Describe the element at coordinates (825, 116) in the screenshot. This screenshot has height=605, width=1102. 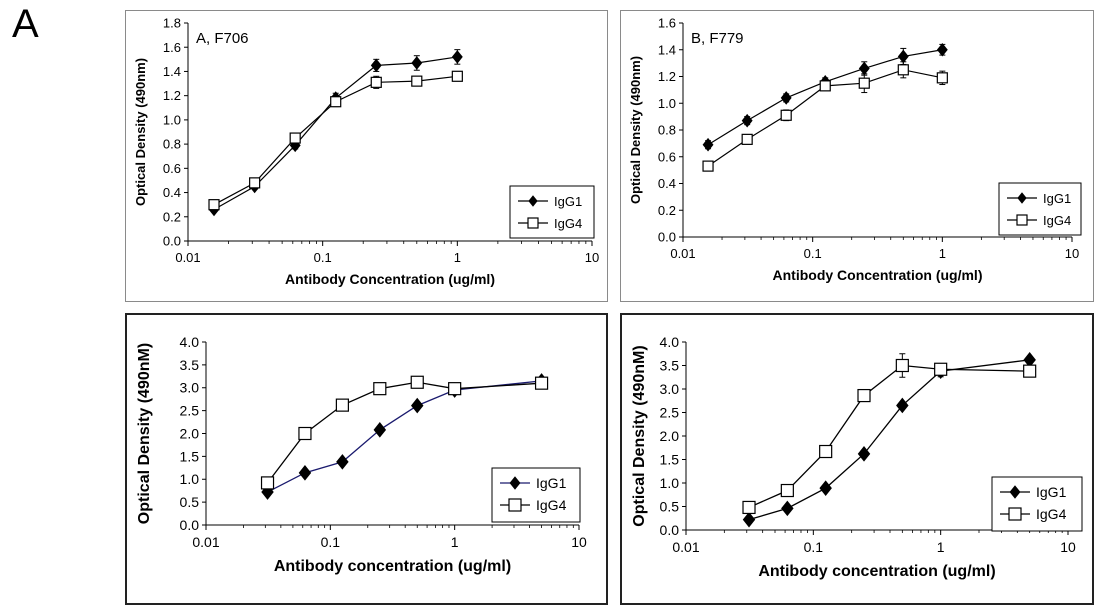
I see `chart-2-series-igg4` at that location.